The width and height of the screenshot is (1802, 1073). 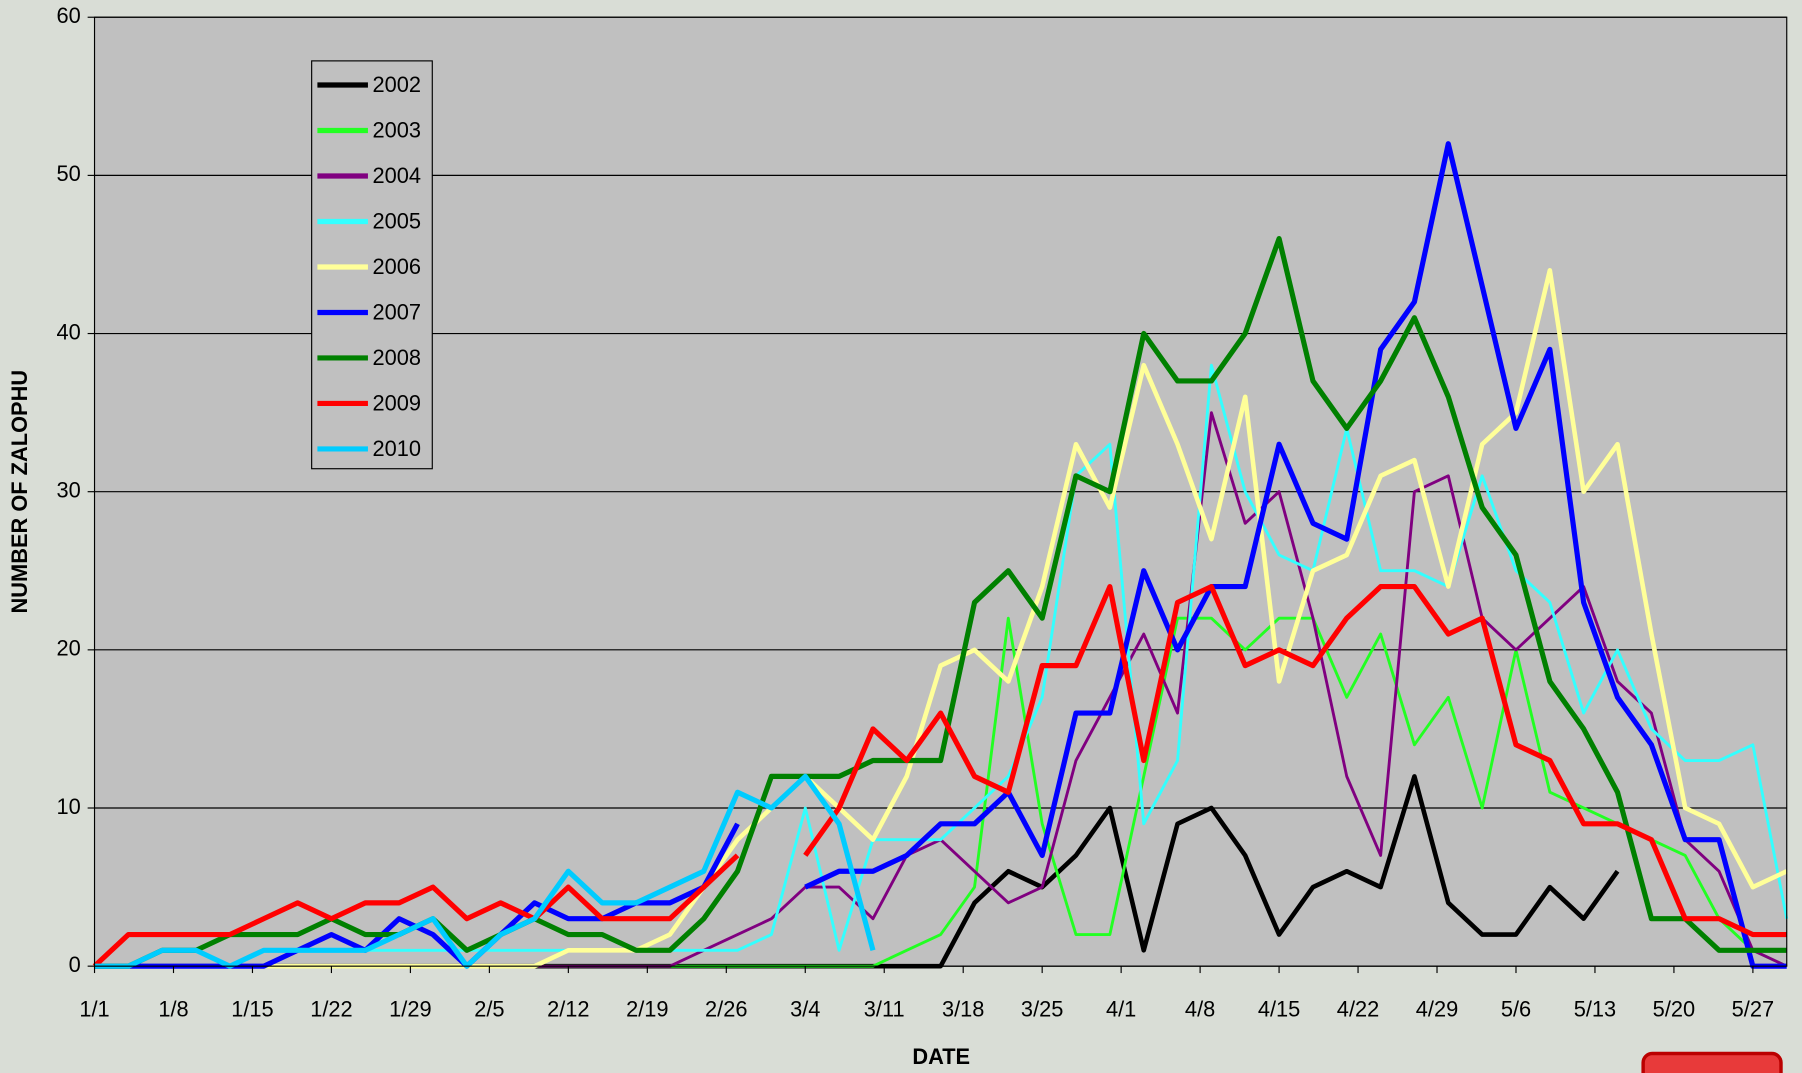 What do you see at coordinates (94, 1009) in the screenshot?
I see `x-tick-label: 1/1` at bounding box center [94, 1009].